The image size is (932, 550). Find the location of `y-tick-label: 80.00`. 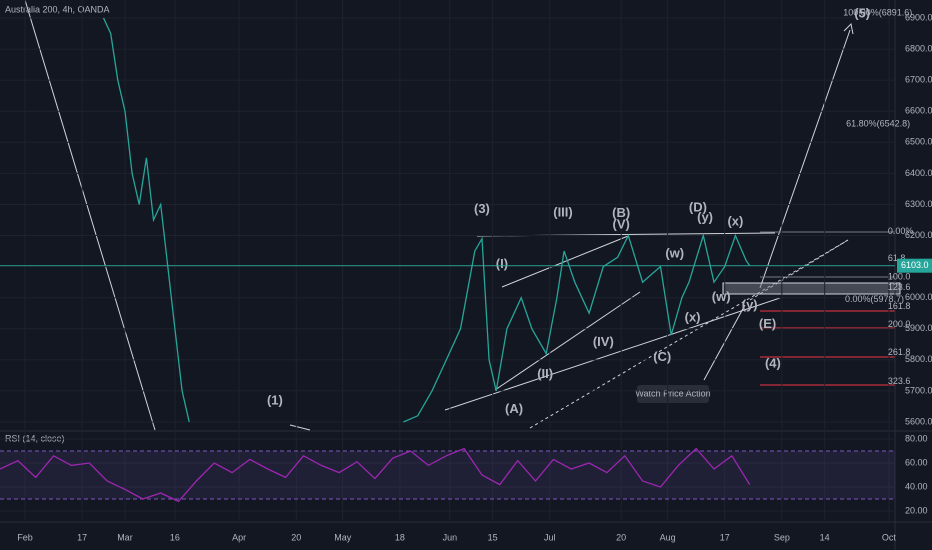

y-tick-label: 80.00 is located at coordinates (916, 438).